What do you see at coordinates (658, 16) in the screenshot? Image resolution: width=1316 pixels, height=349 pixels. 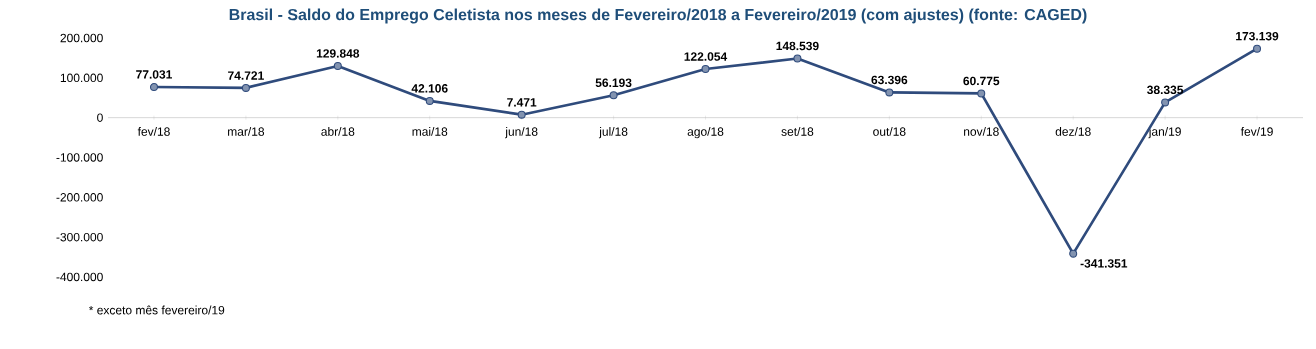 I see `chart-title: Brasil - Saldo do Emprego Celetista nos meses de Fevereiro/2018 a Fevereiro/2019 (com ajustes) (fonte: CAGED)` at bounding box center [658, 16].